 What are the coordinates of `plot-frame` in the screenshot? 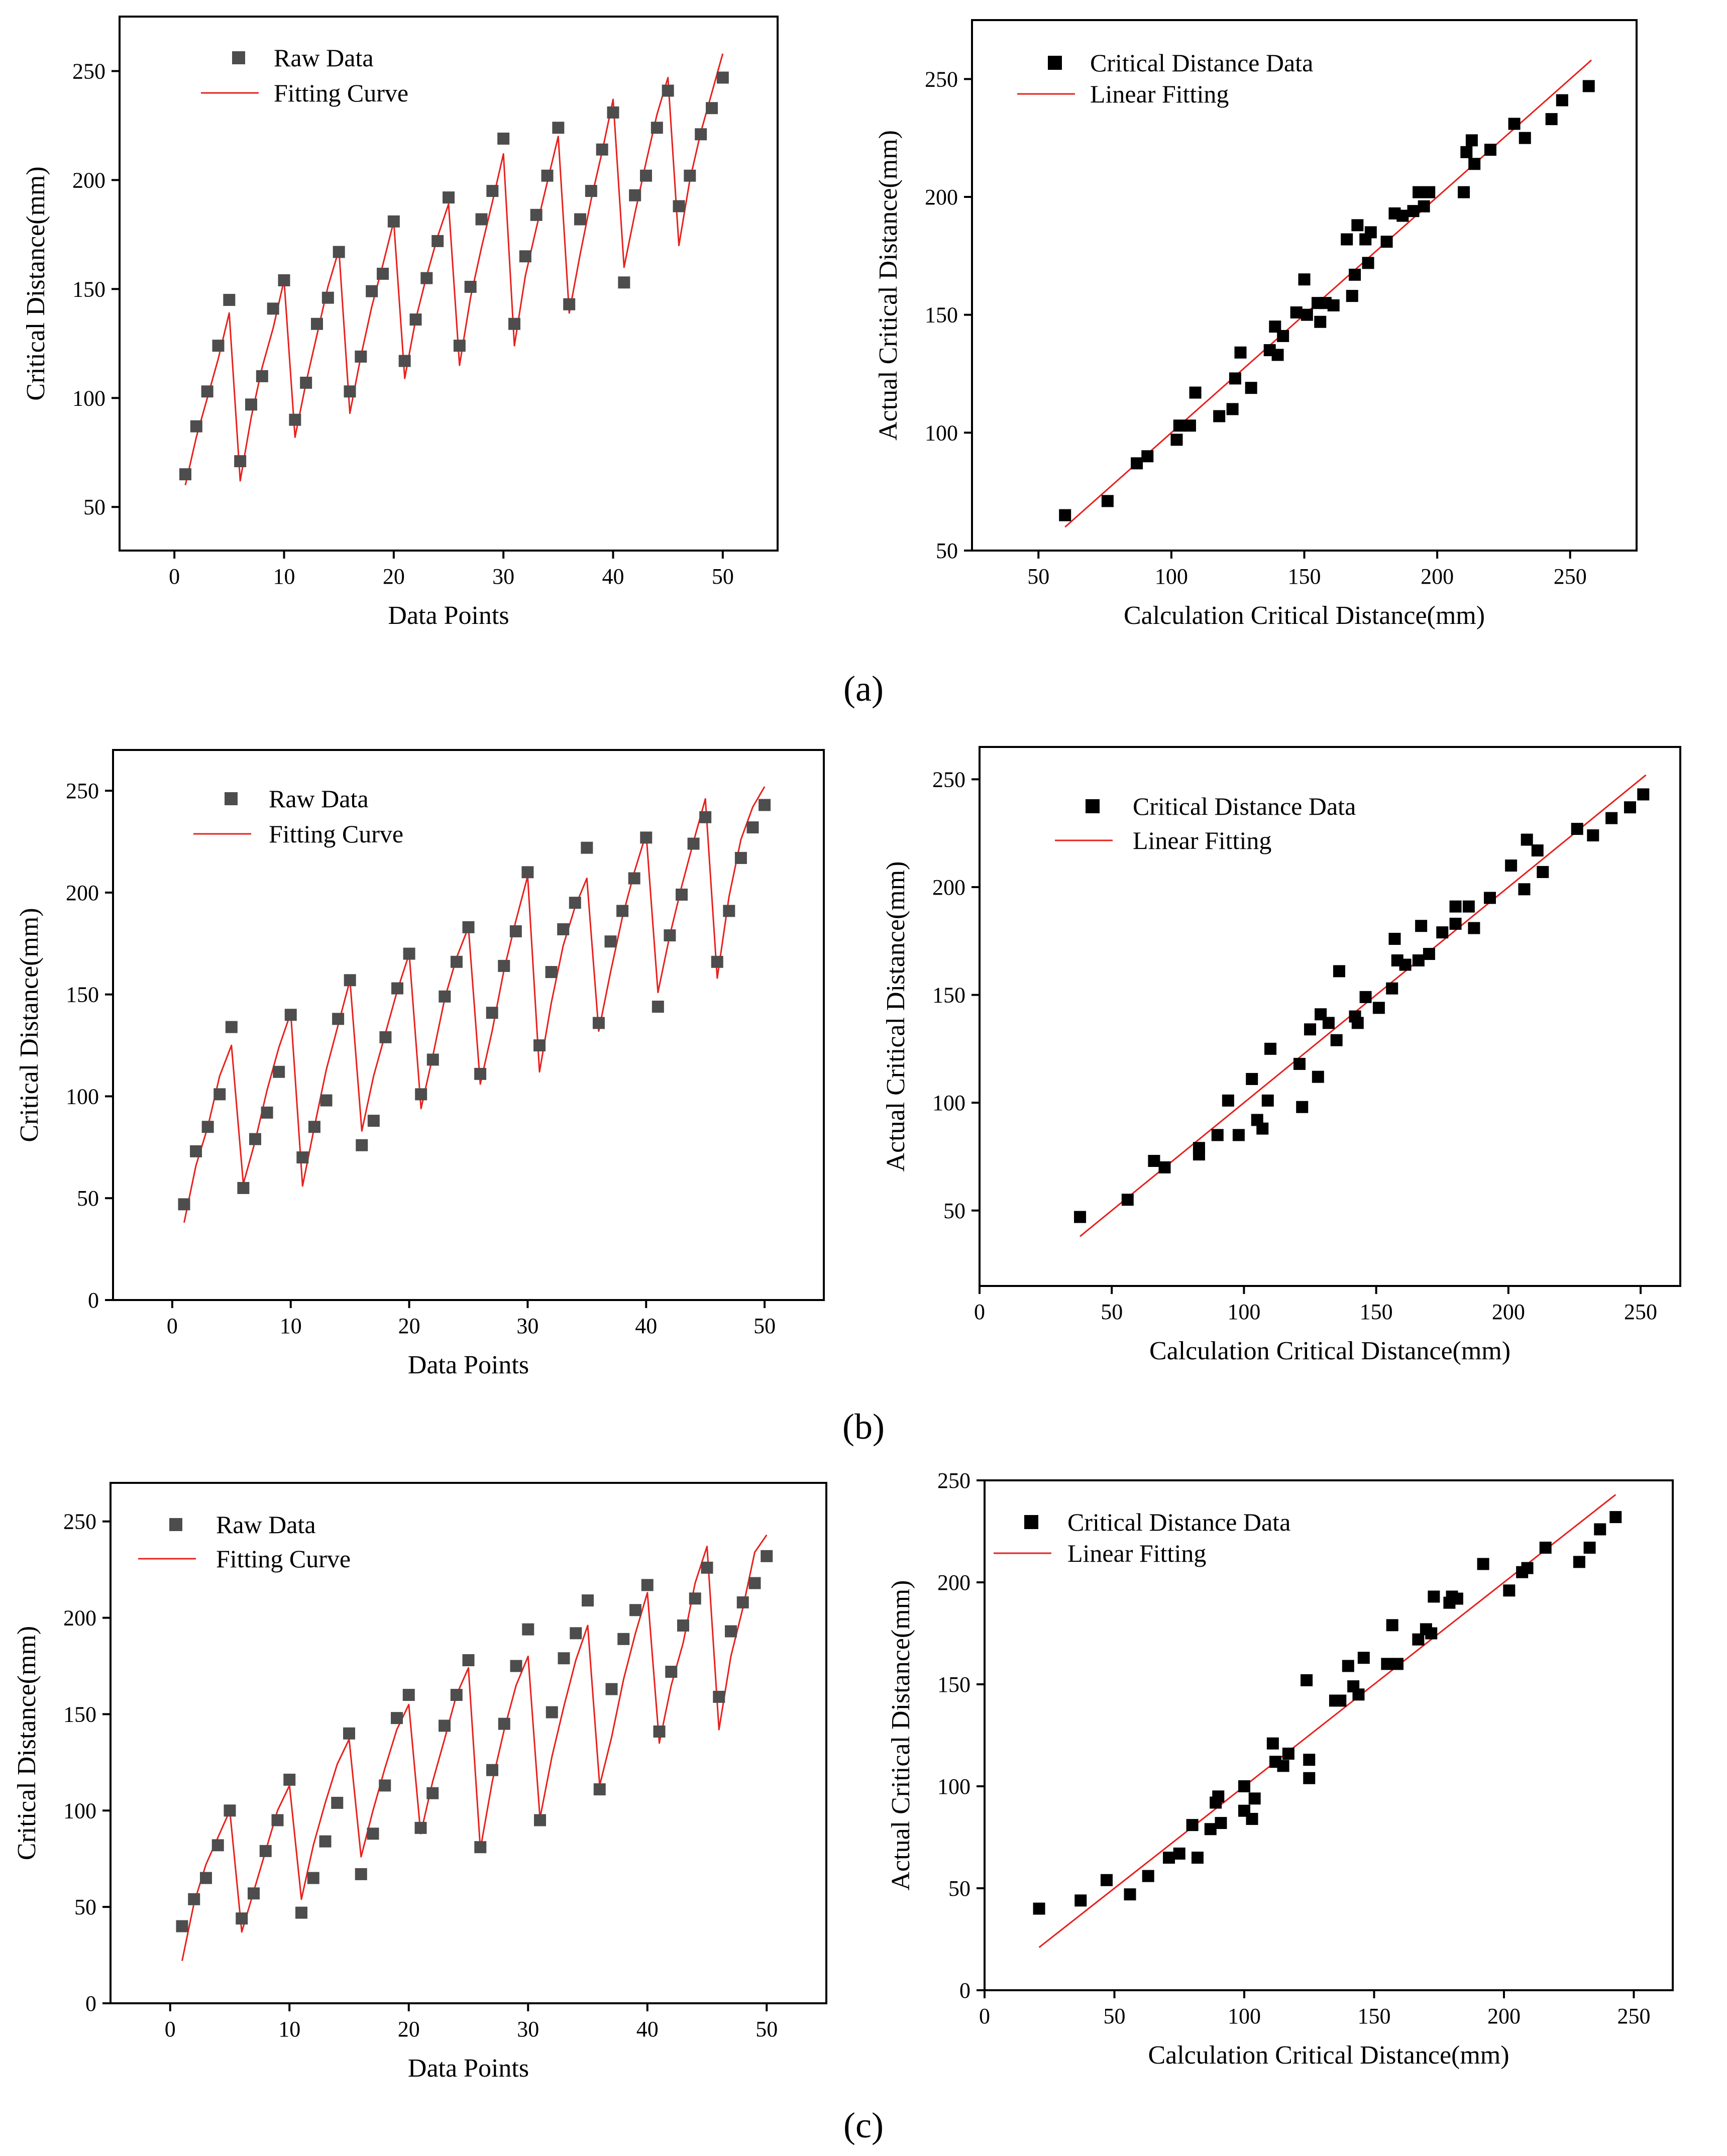 It's located at (468, 1025).